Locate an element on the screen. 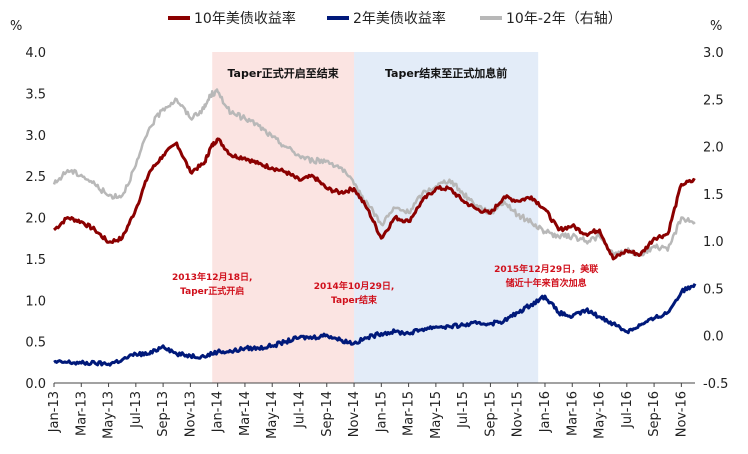 This screenshot has height=454, width=748. x-tick-label: May-15 is located at coordinates (436, 415).